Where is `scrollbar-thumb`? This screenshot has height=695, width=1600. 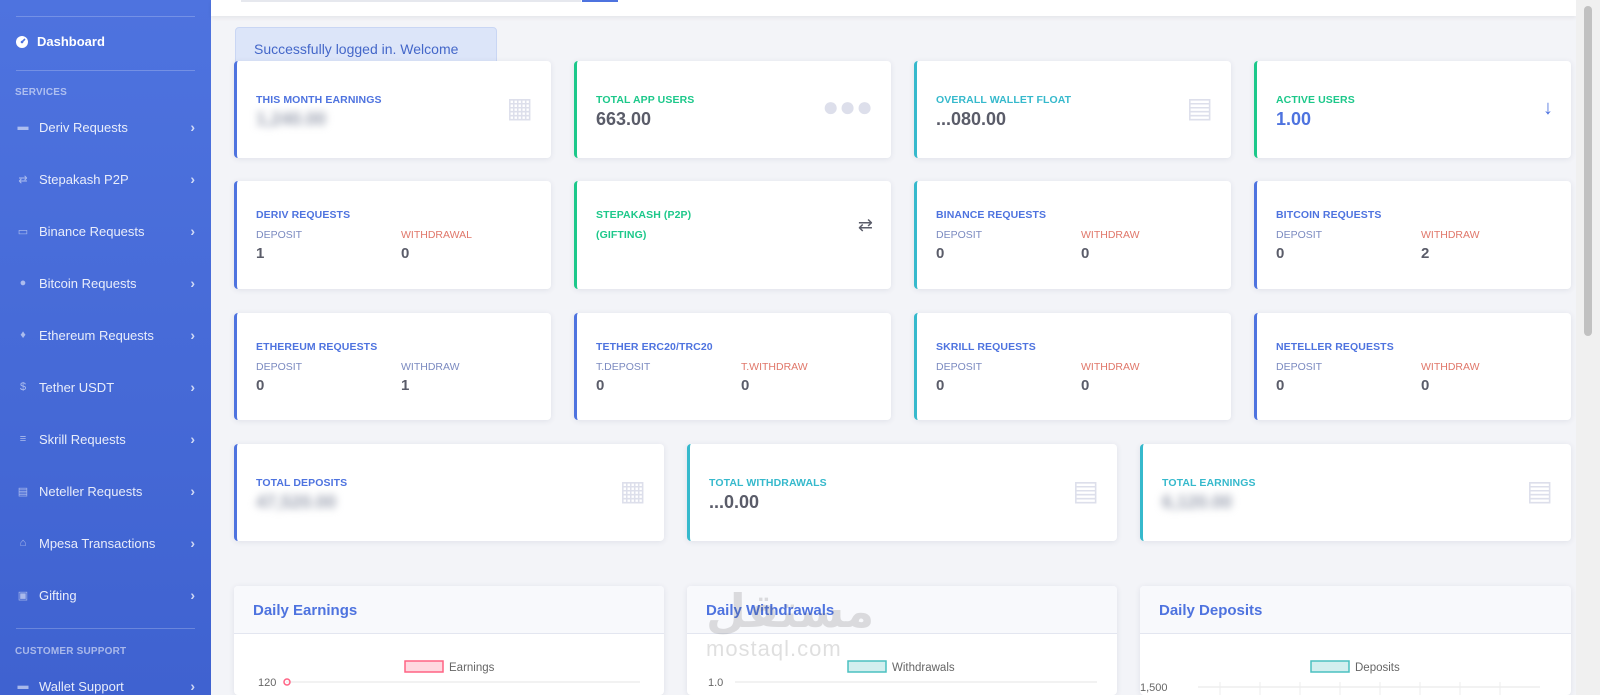 scrollbar-thumb is located at coordinates (1588, 171).